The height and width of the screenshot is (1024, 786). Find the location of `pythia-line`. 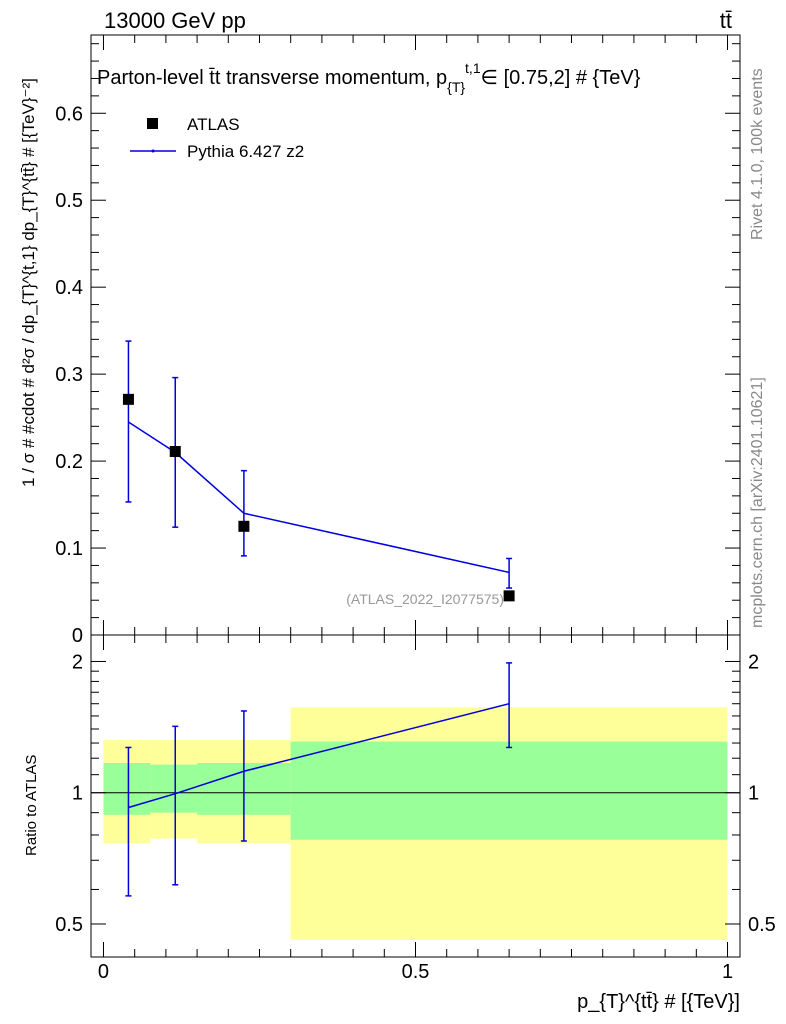

pythia-line is located at coordinates (319, 497).